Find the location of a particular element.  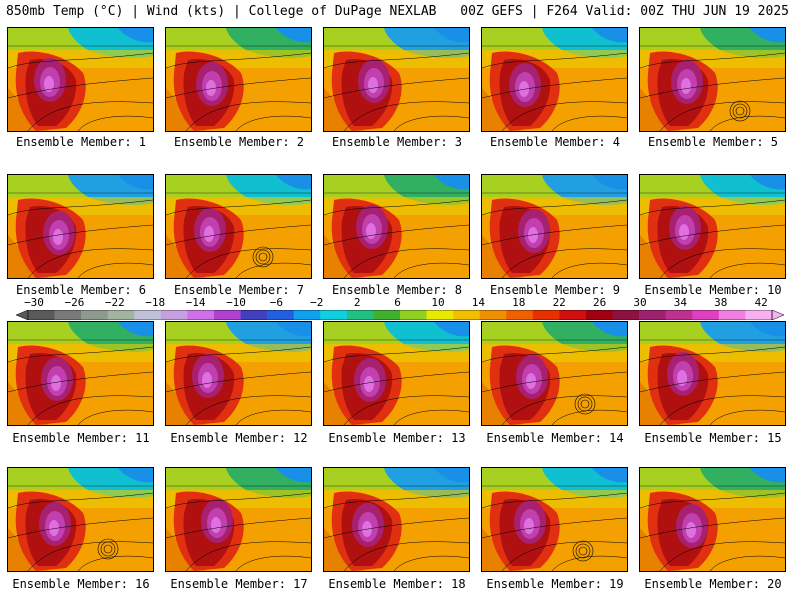

colorbar-tick-label: 6 is located at coordinates (397, 302).